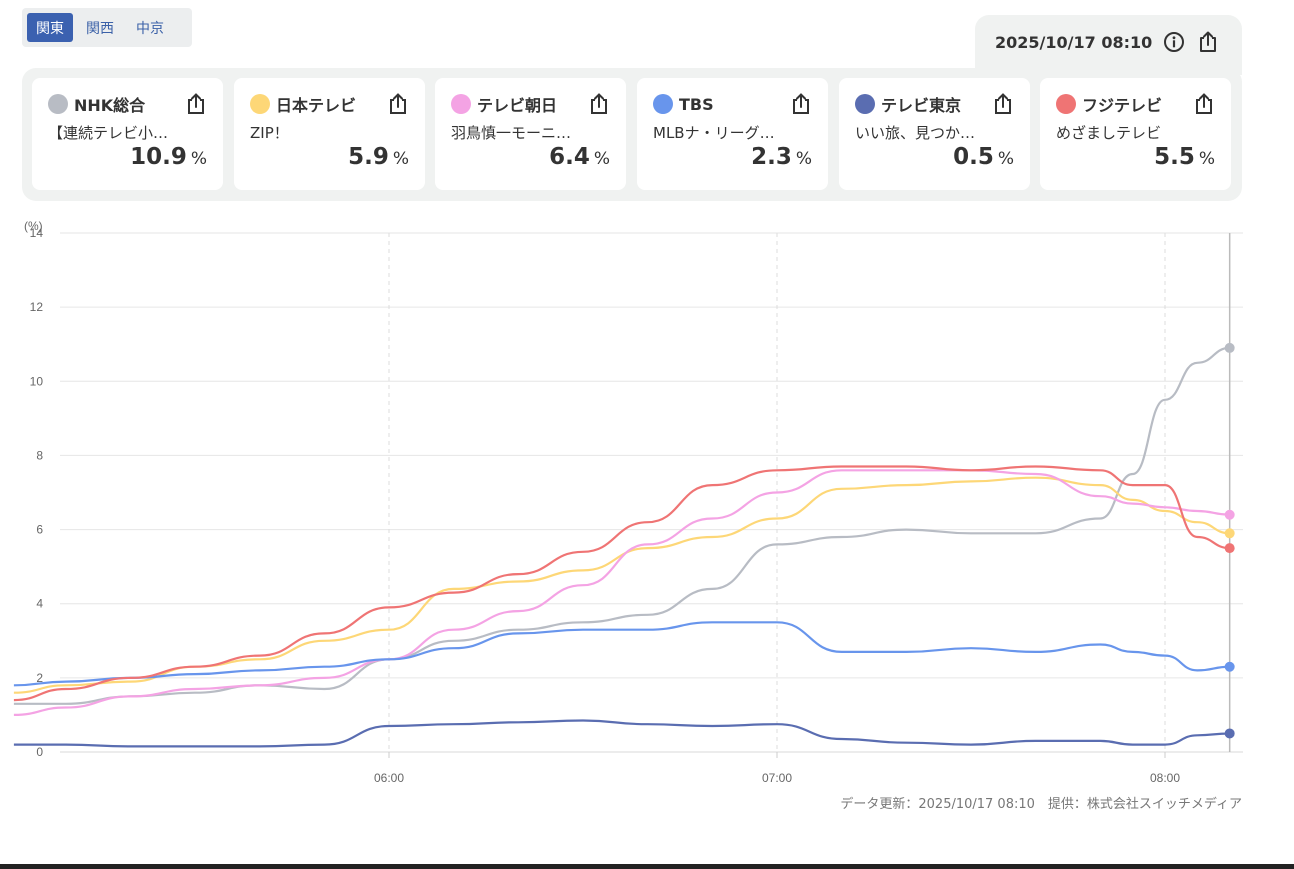 This screenshot has height=869, width=1294. What do you see at coordinates (1174, 157) in the screenshot?
I see `rating-value: 5.5` at bounding box center [1174, 157].